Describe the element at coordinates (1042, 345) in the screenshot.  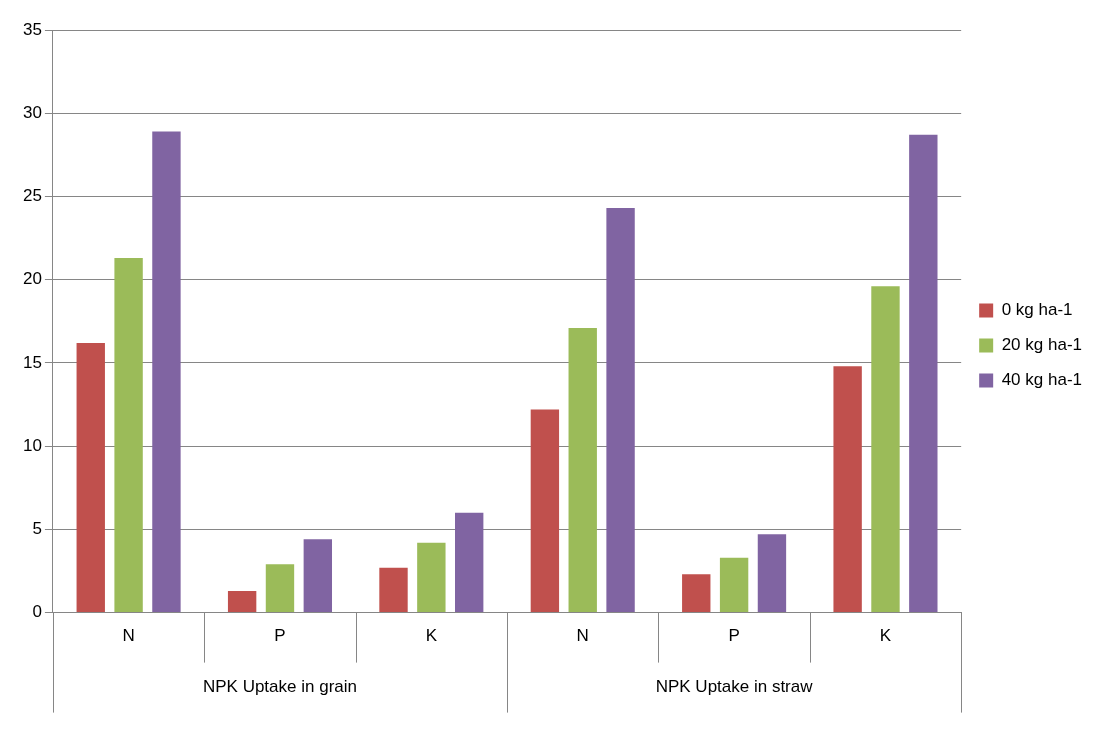
I see `legend-label: 20 kg ha-1` at that location.